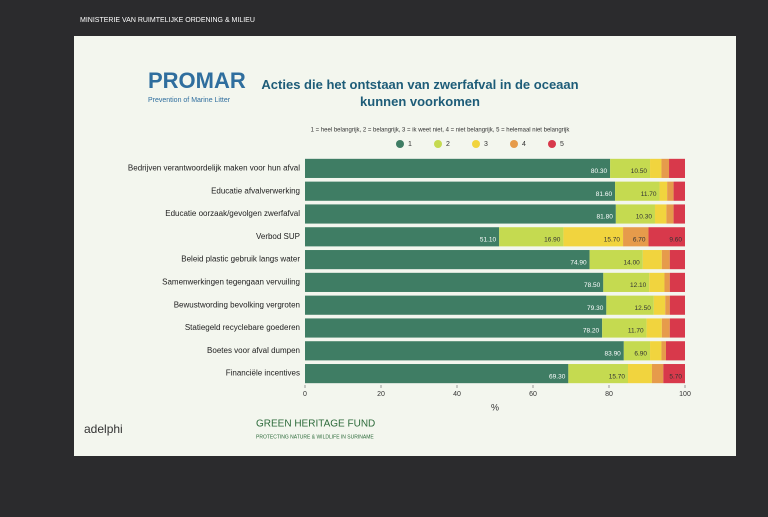  What do you see at coordinates (486, 144) in the screenshot?
I see `legend-label: 3` at bounding box center [486, 144].